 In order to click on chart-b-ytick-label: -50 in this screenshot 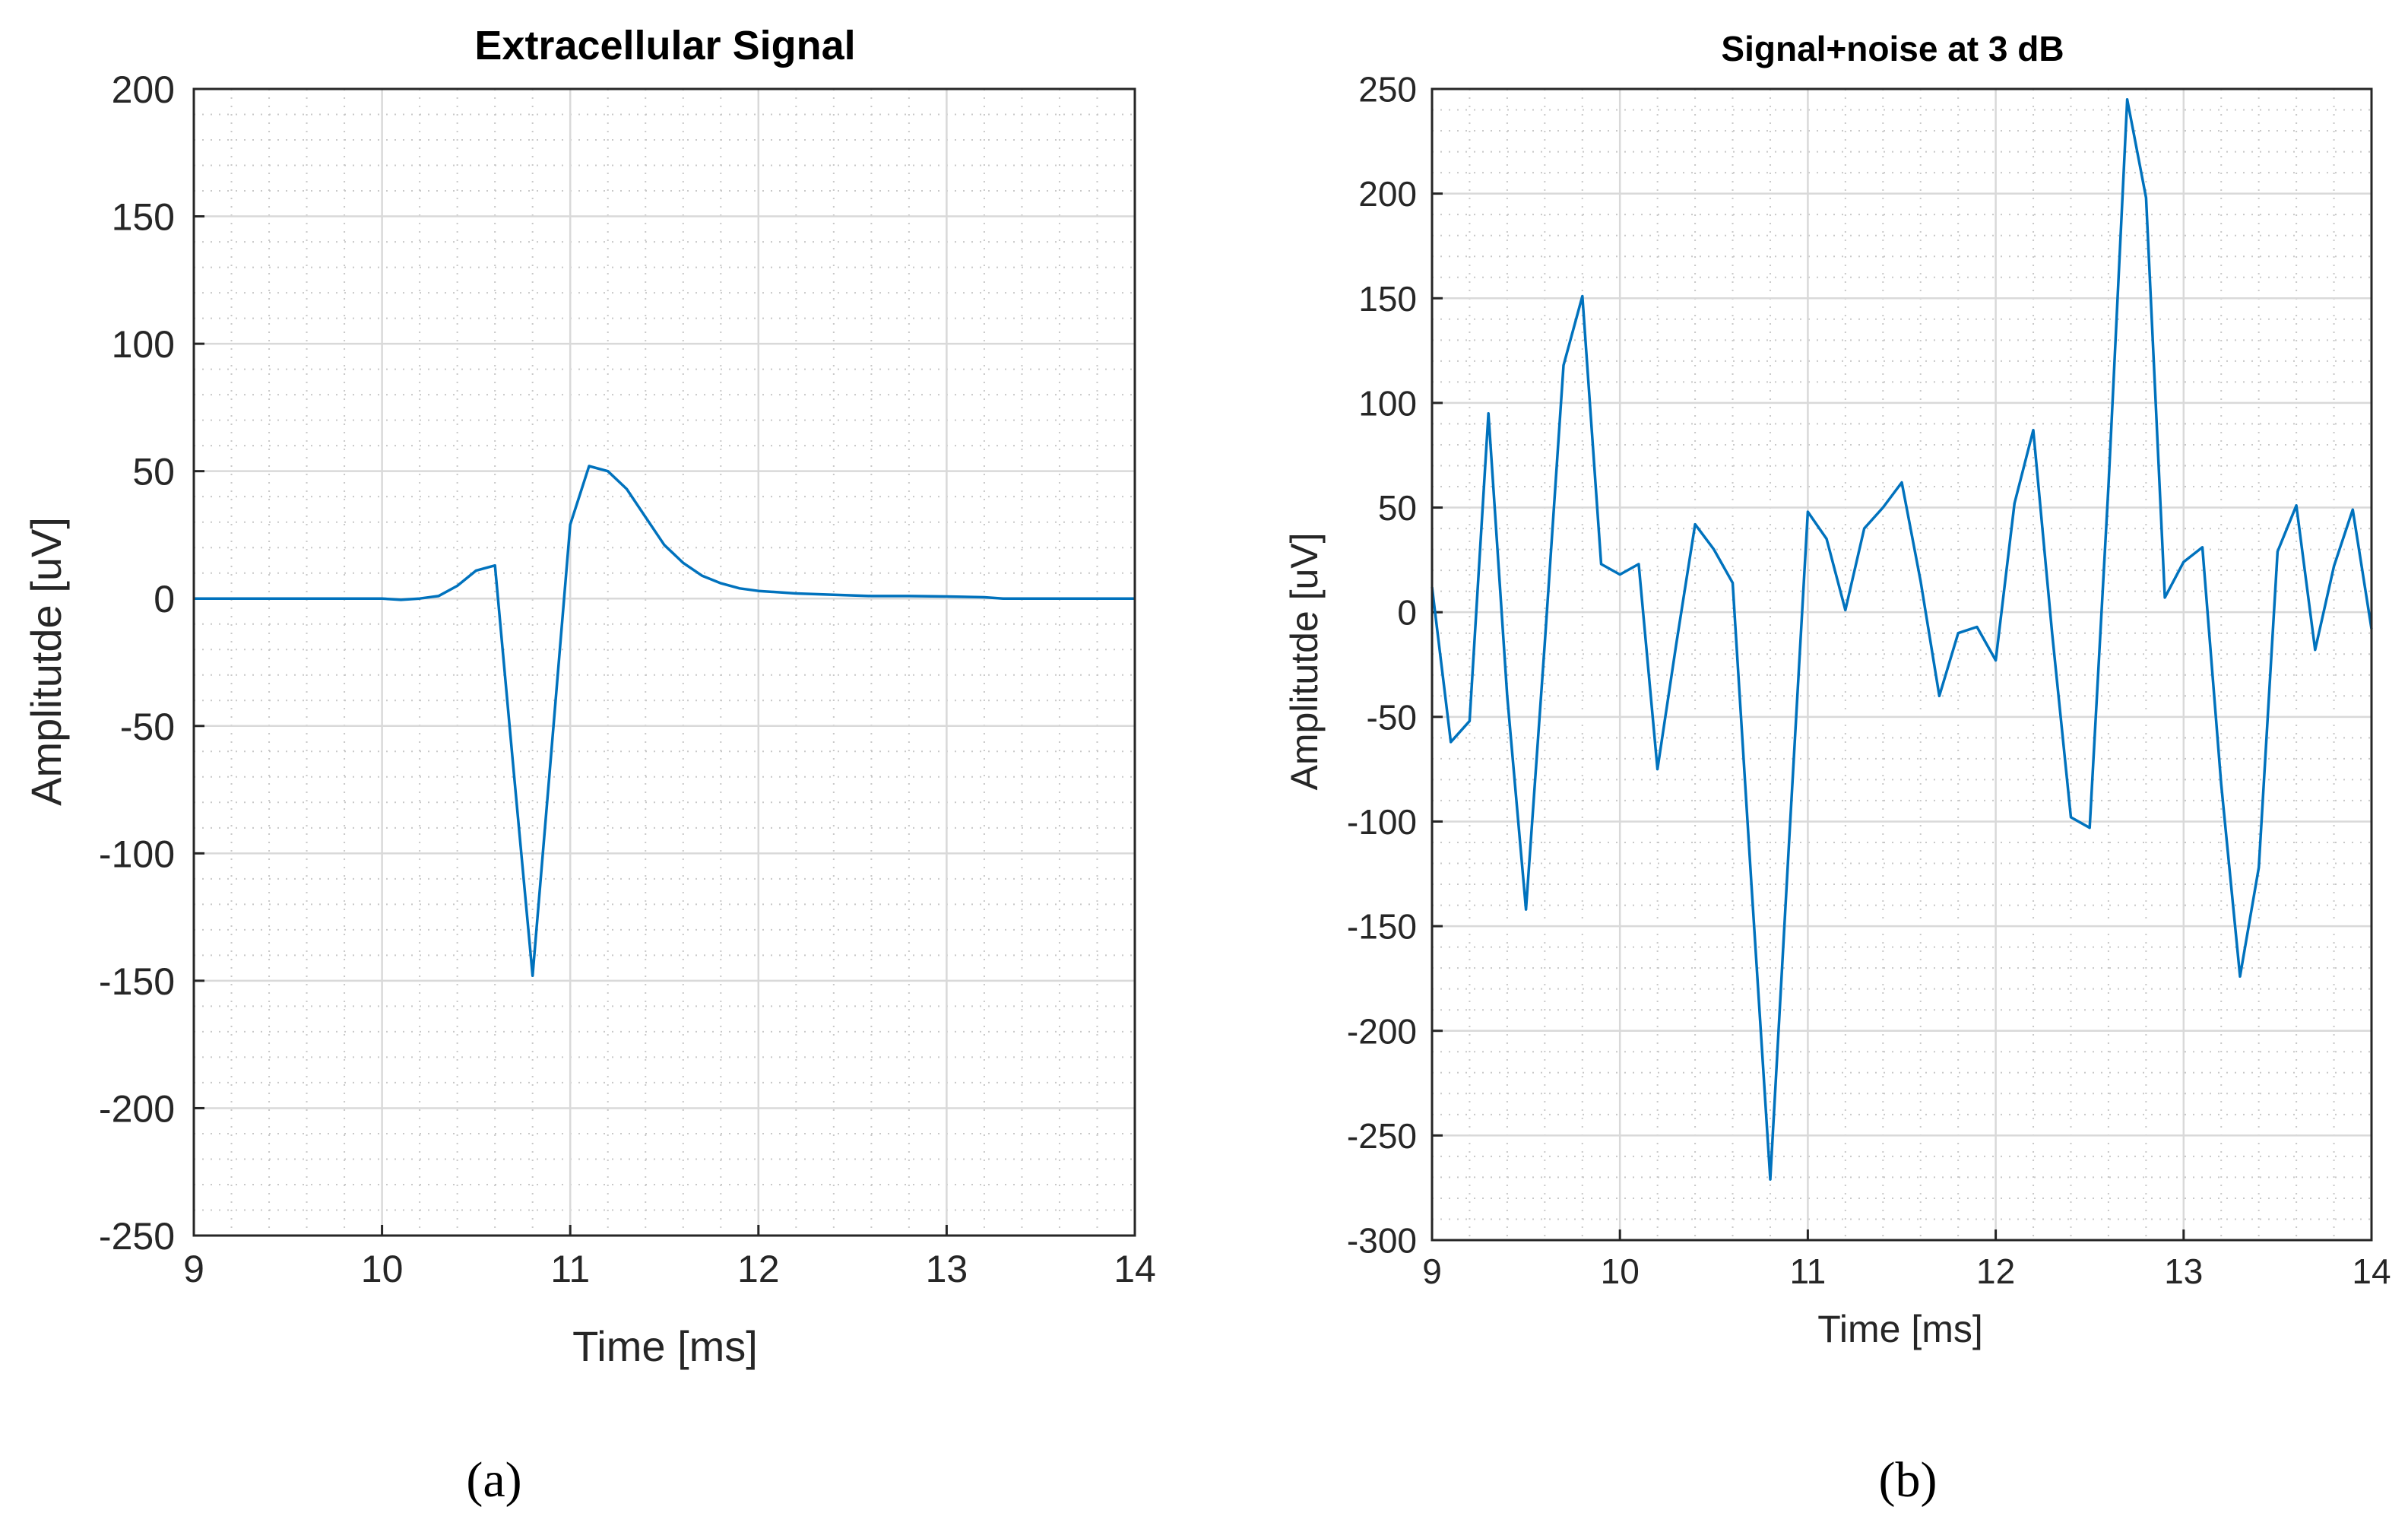, I will do `click(1392, 717)`.